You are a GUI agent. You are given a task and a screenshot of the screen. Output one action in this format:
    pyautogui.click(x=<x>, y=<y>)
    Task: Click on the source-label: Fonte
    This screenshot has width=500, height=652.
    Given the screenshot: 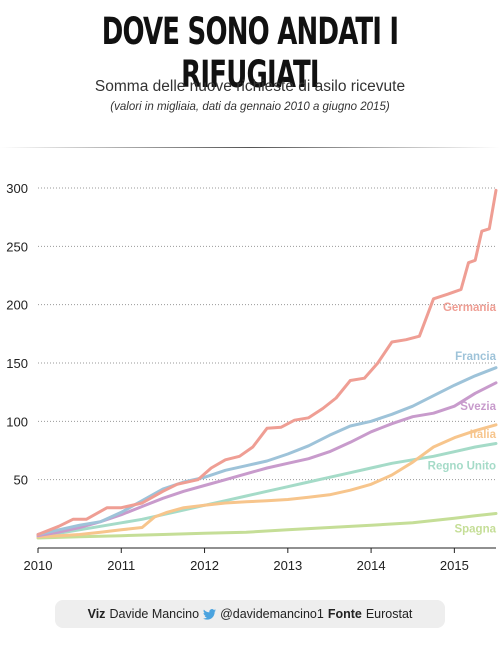 What is the action you would take?
    pyautogui.click(x=344, y=614)
    